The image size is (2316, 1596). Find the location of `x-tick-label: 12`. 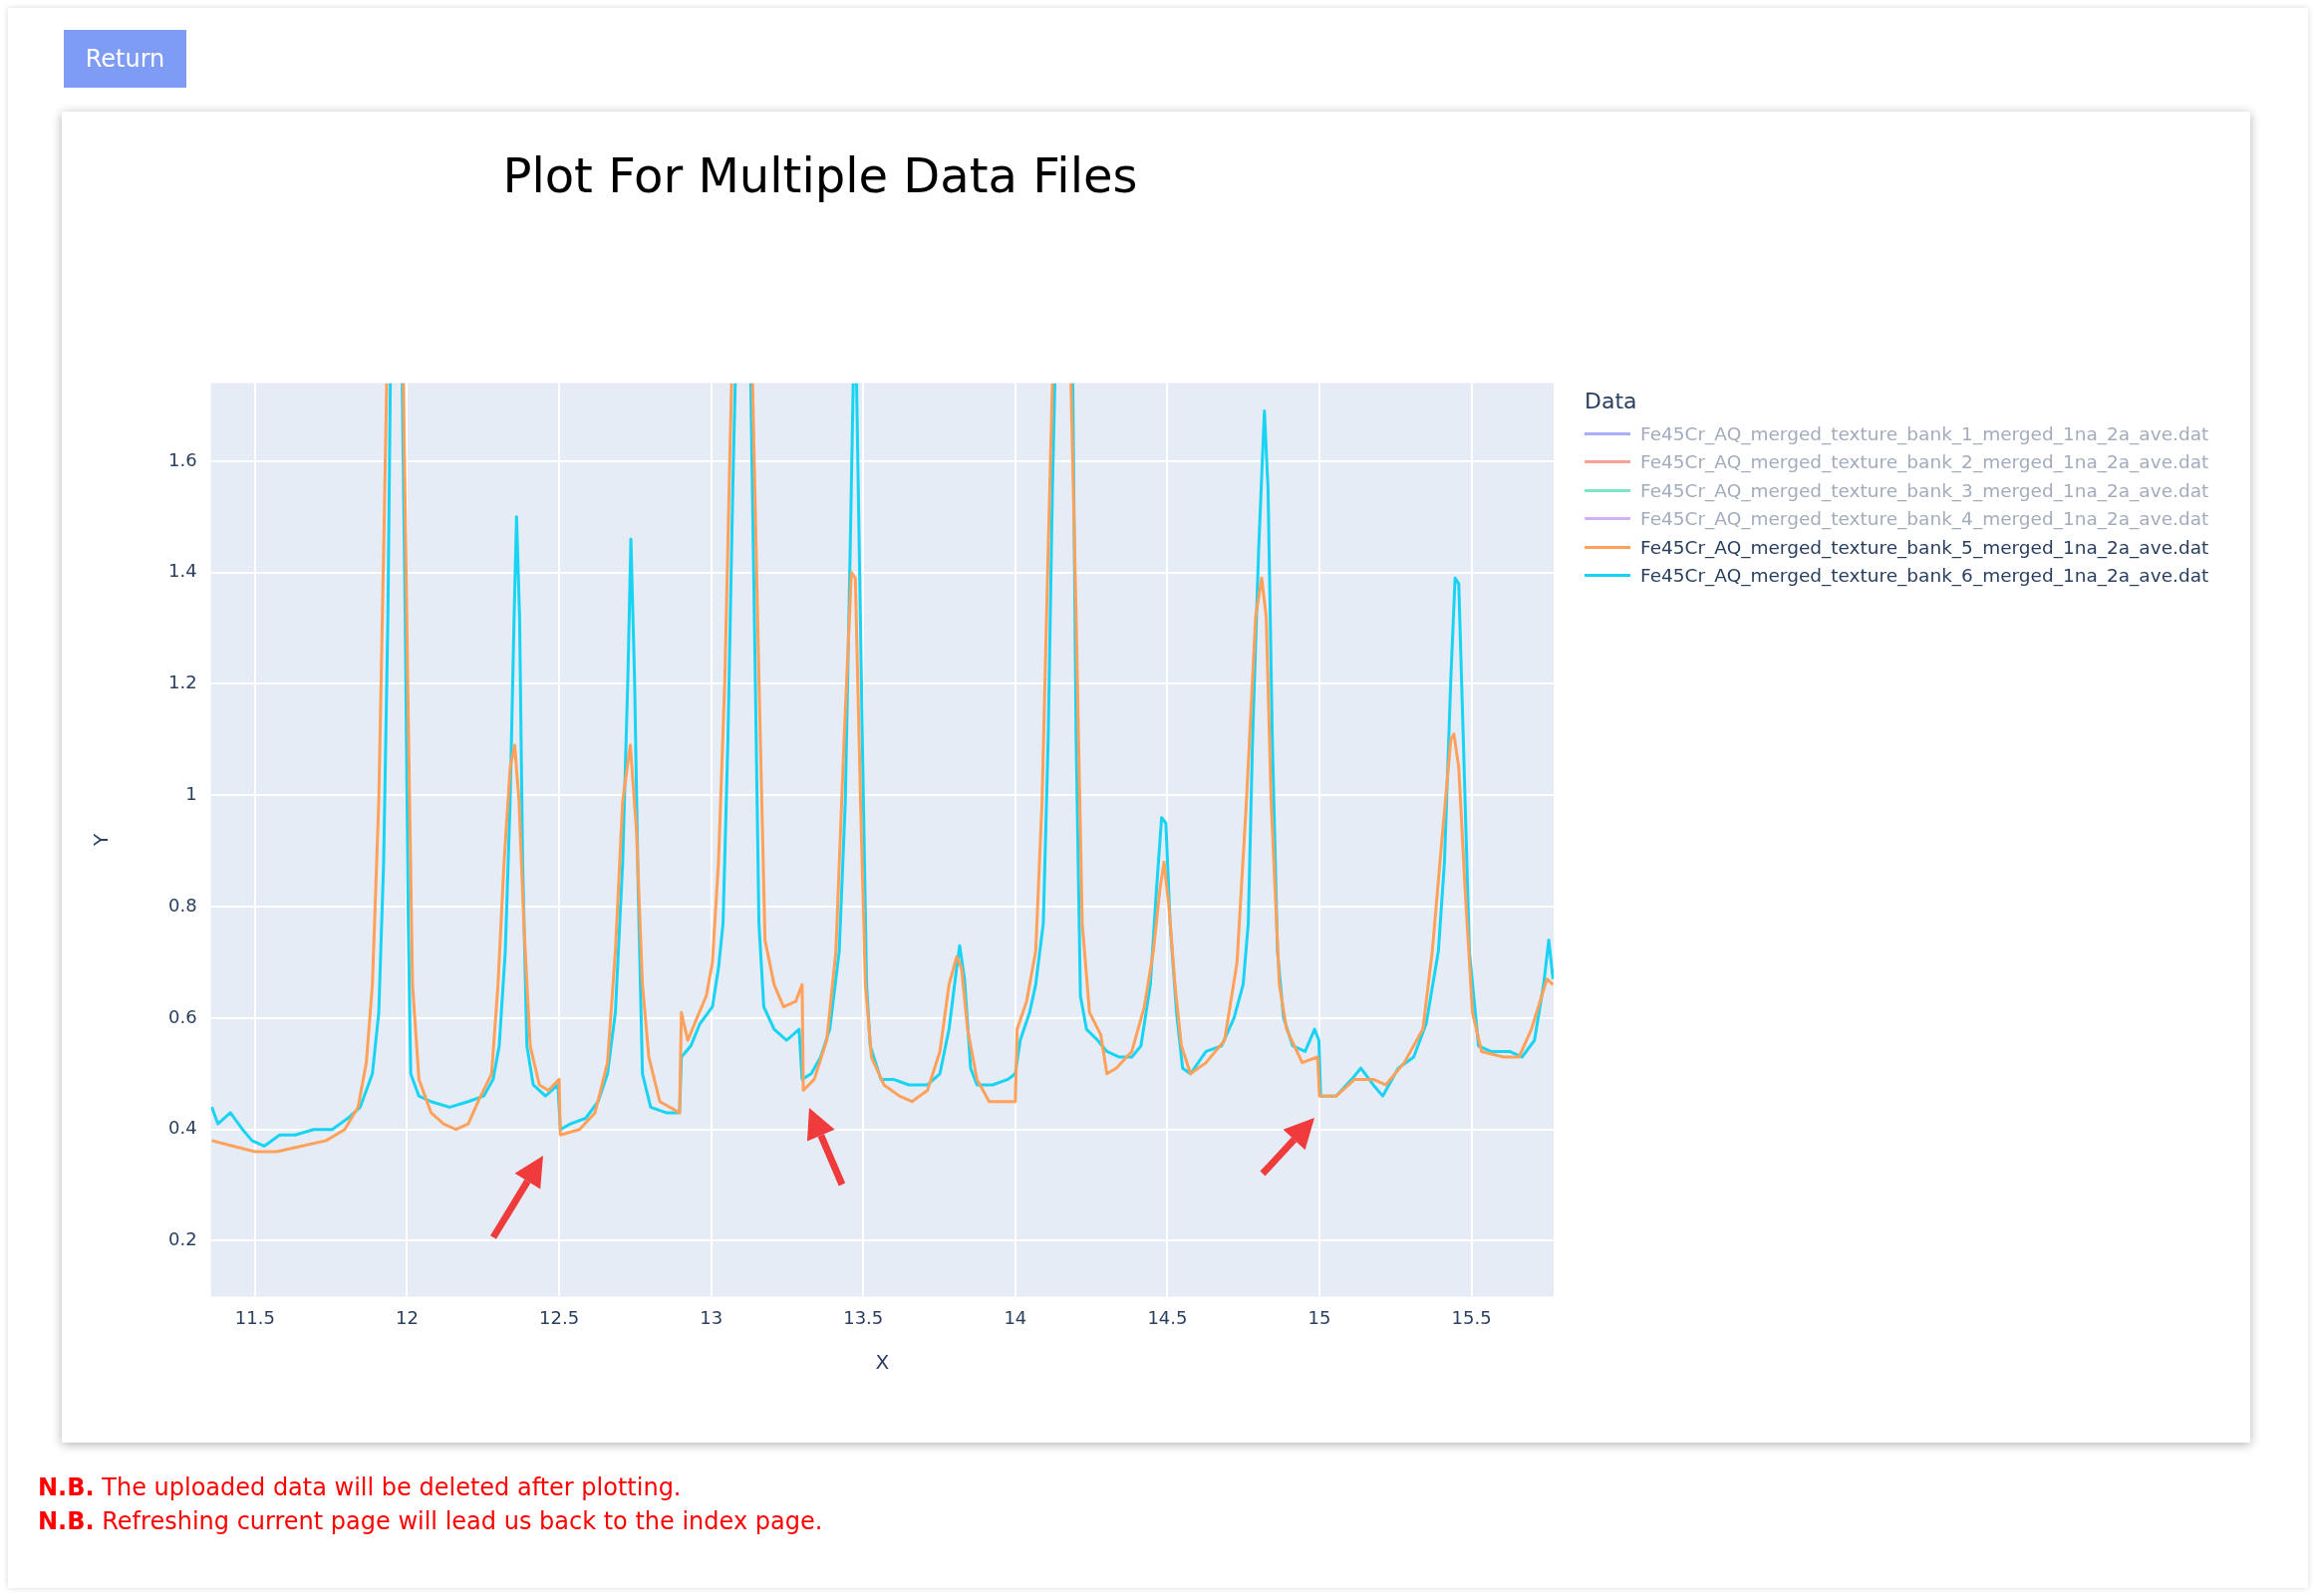

x-tick-label: 12 is located at coordinates (407, 1317).